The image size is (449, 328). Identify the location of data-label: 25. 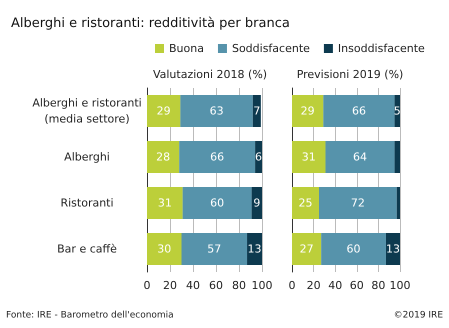
(305, 203).